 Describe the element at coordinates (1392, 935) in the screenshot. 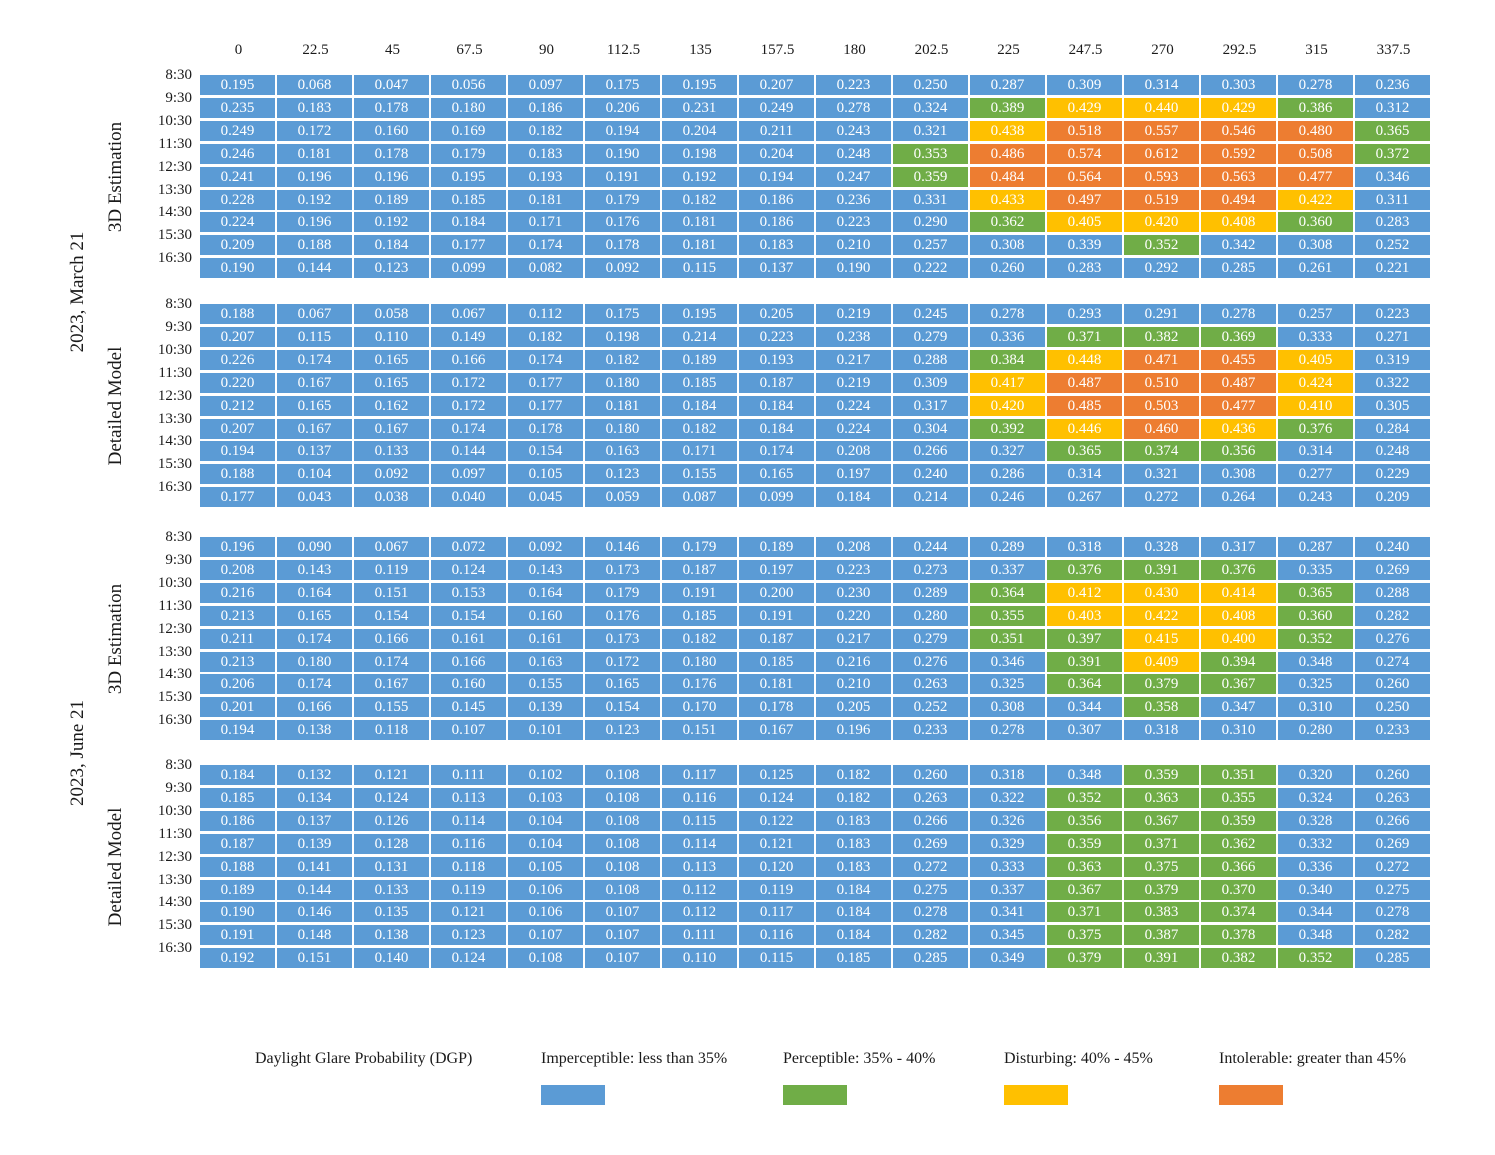

I see `heatmap-cell: 0.282` at that location.